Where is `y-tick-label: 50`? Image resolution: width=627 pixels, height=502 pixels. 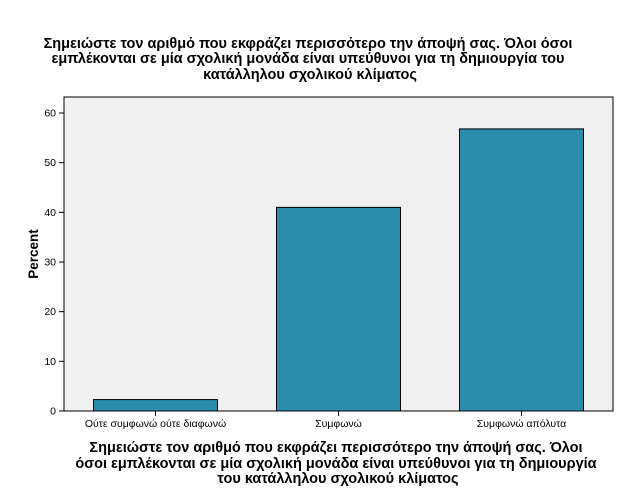
y-tick-label: 50 is located at coordinates (50, 163).